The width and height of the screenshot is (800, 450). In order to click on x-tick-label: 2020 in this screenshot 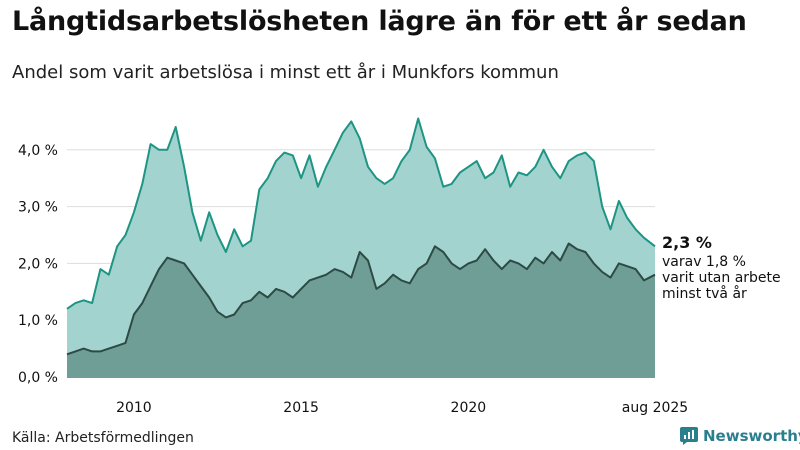, I will do `click(469, 408)`.